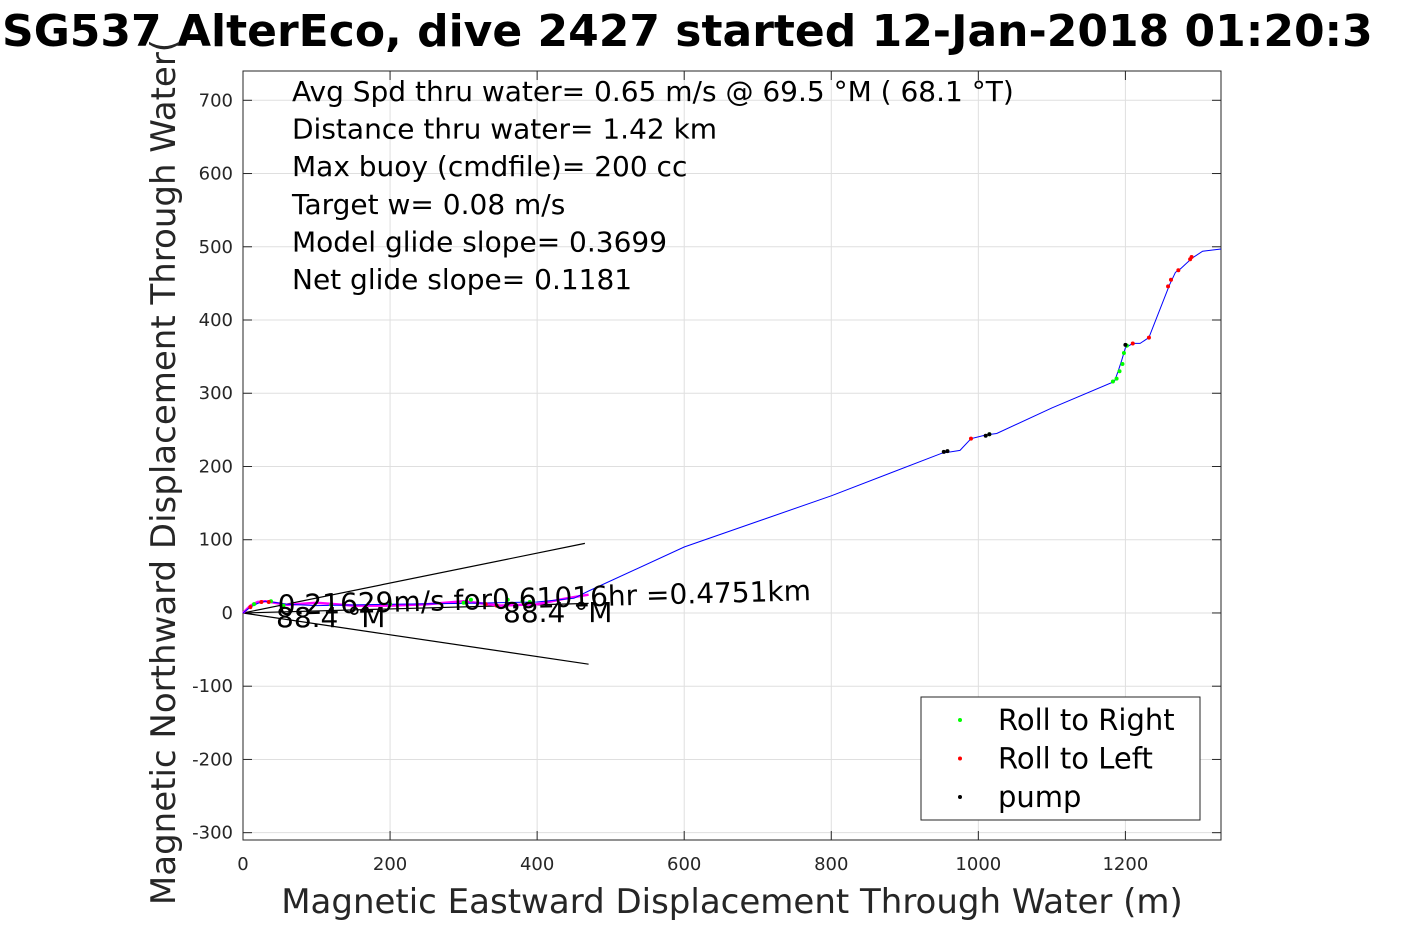 The image size is (1417, 945). Describe the element at coordinates (428, 204) in the screenshot. I see `annotation-line: Target w= 0.08 m/s` at that location.